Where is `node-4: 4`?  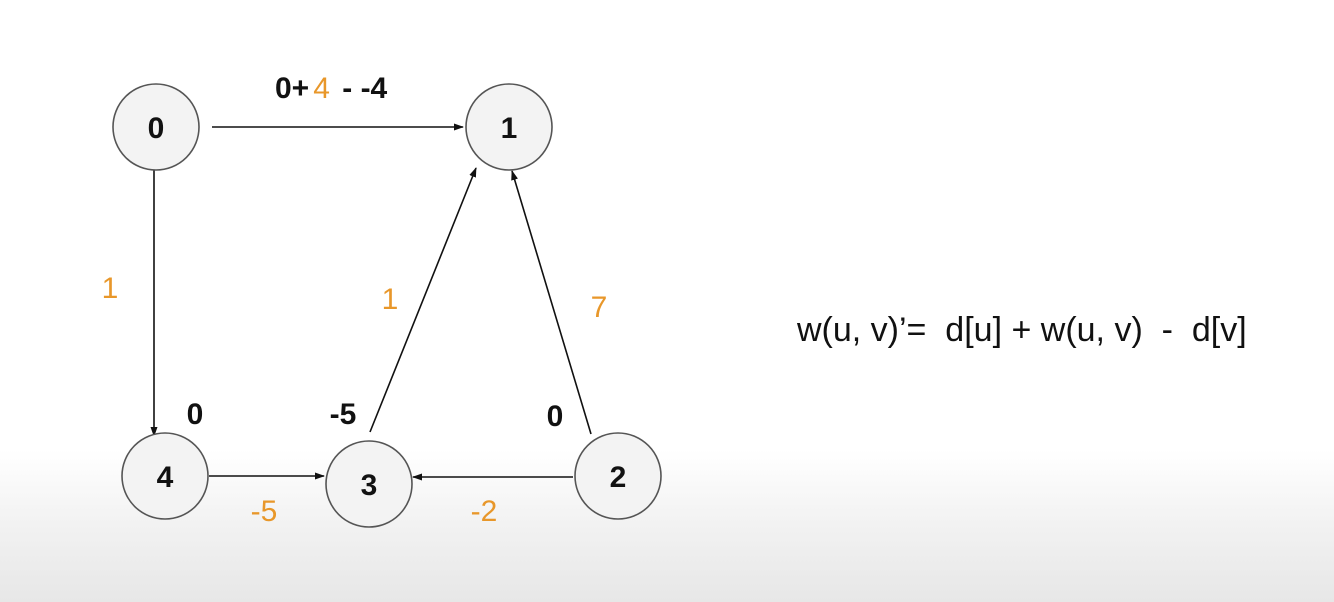
node-4: 4 is located at coordinates (165, 476).